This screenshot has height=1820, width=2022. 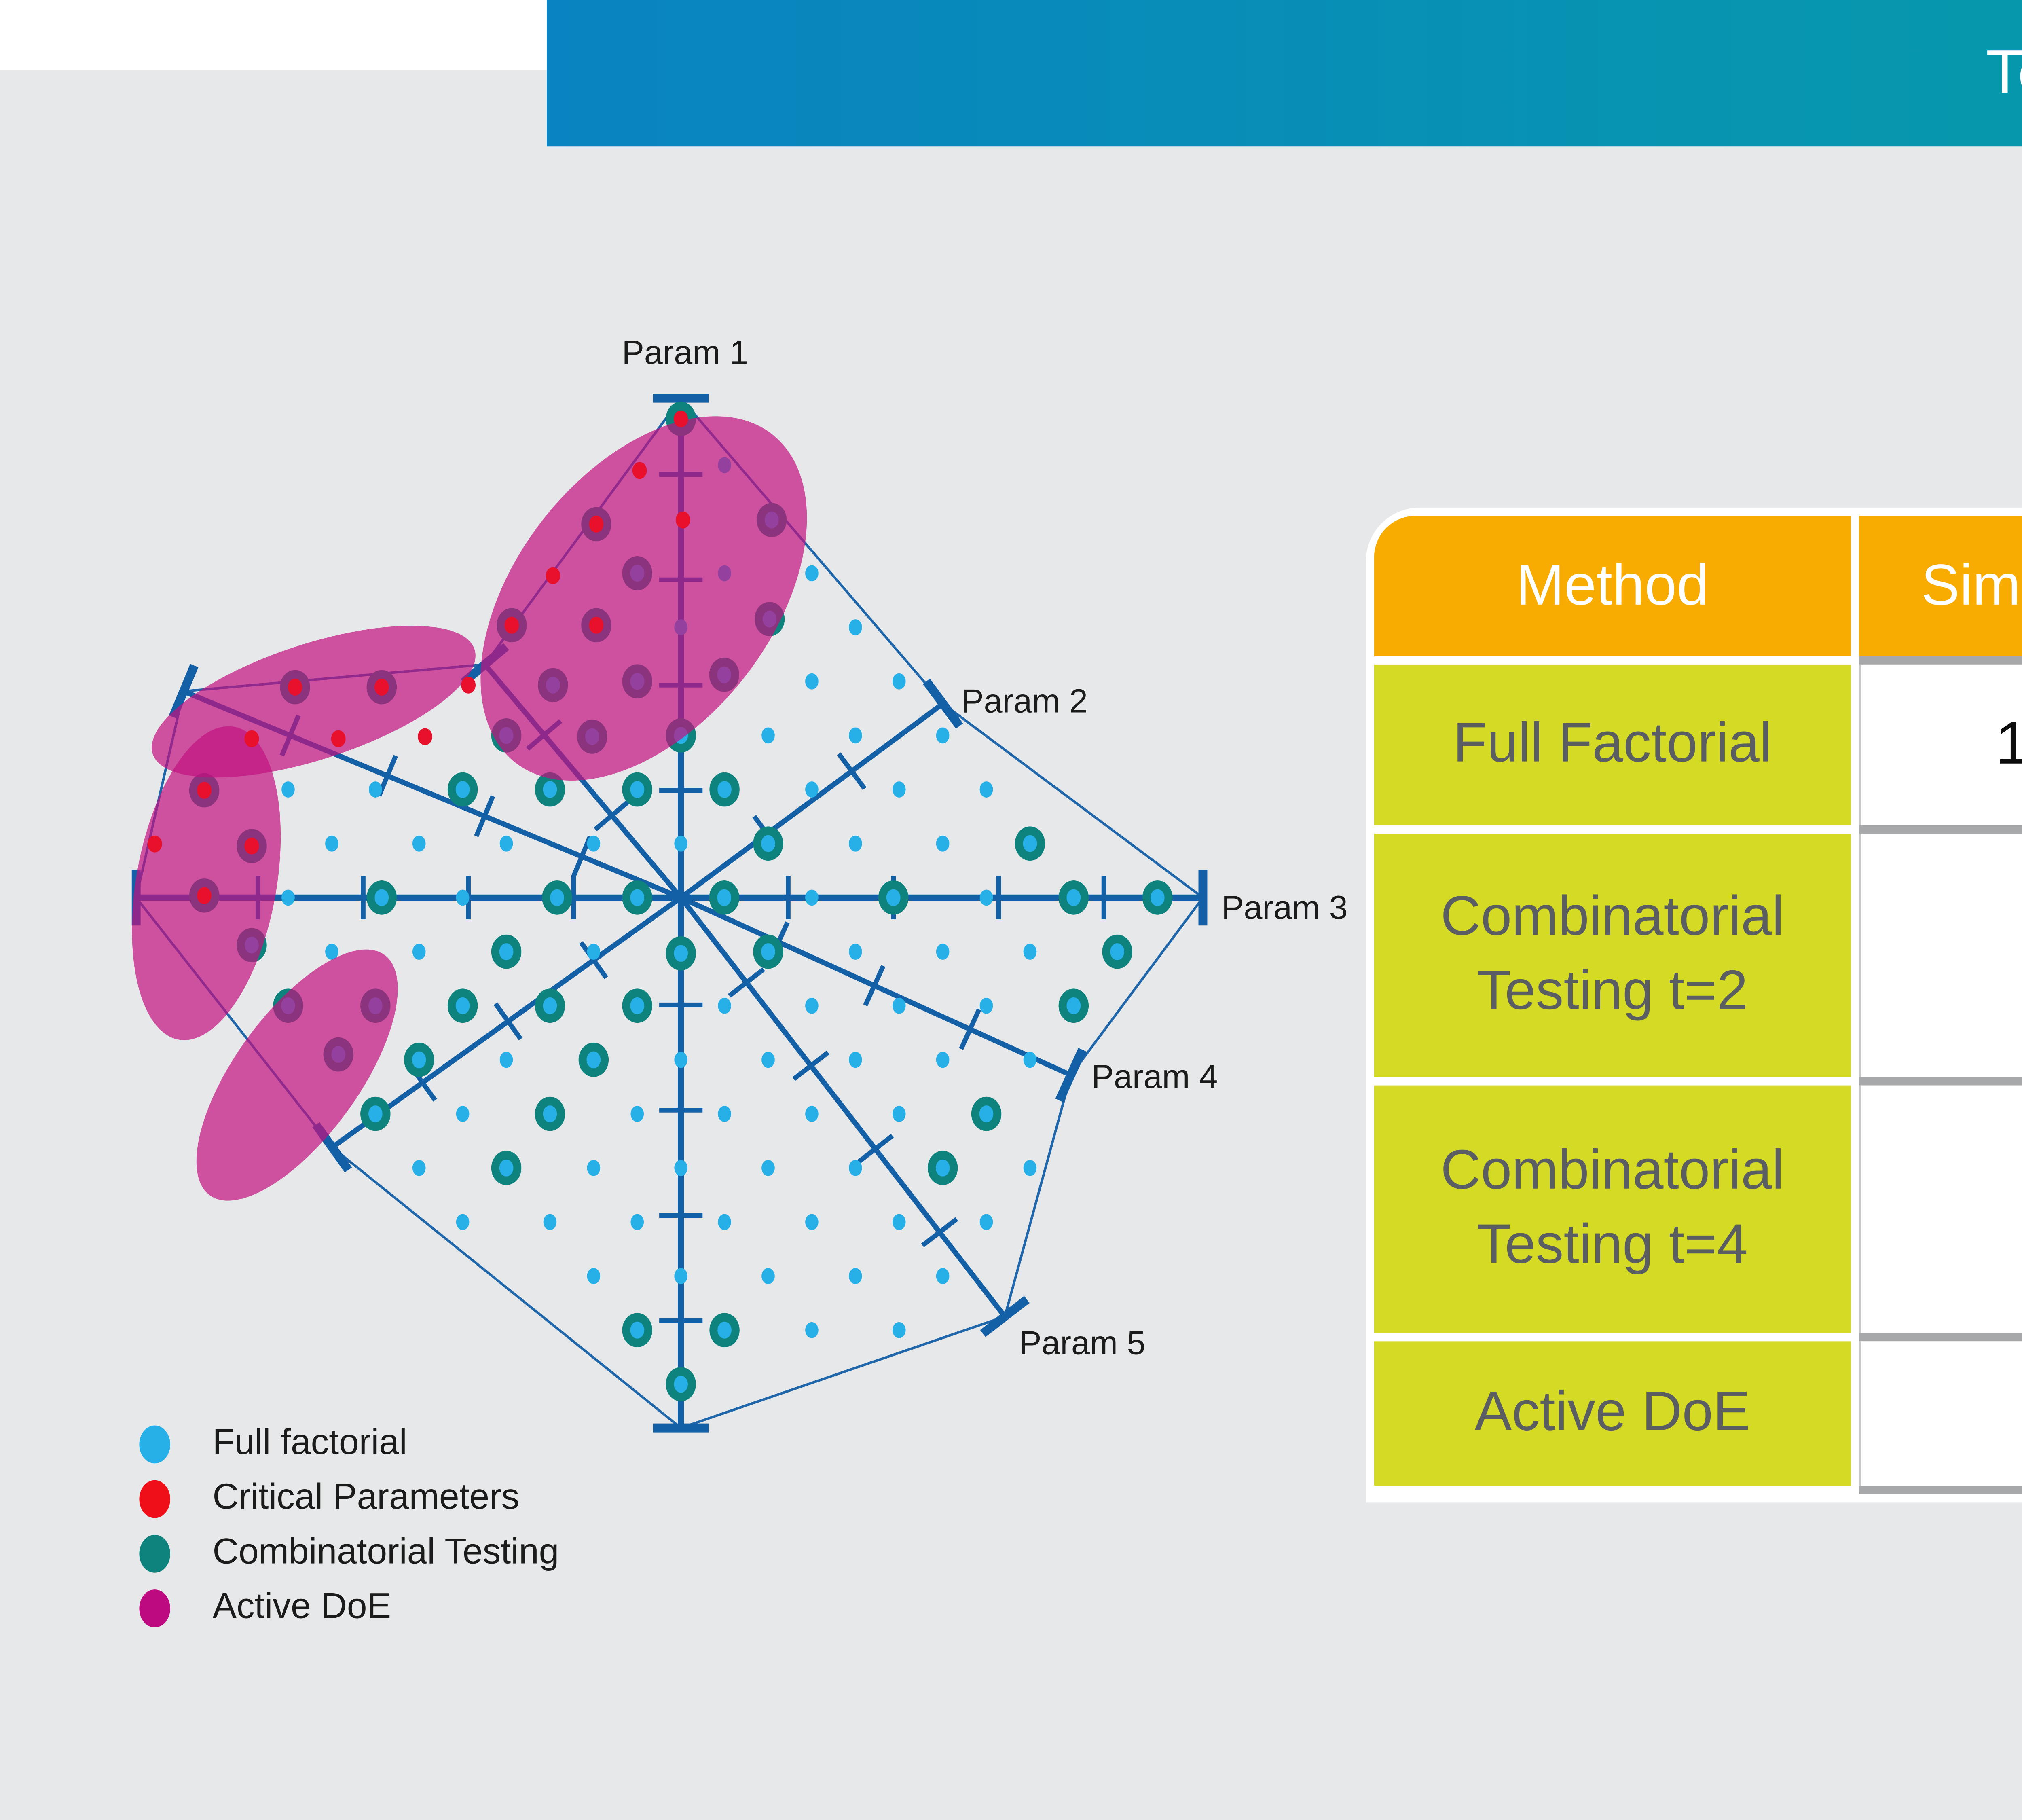 What do you see at coordinates (1940, 1209) in the screenshot?
I see `value-cell: 630` at bounding box center [1940, 1209].